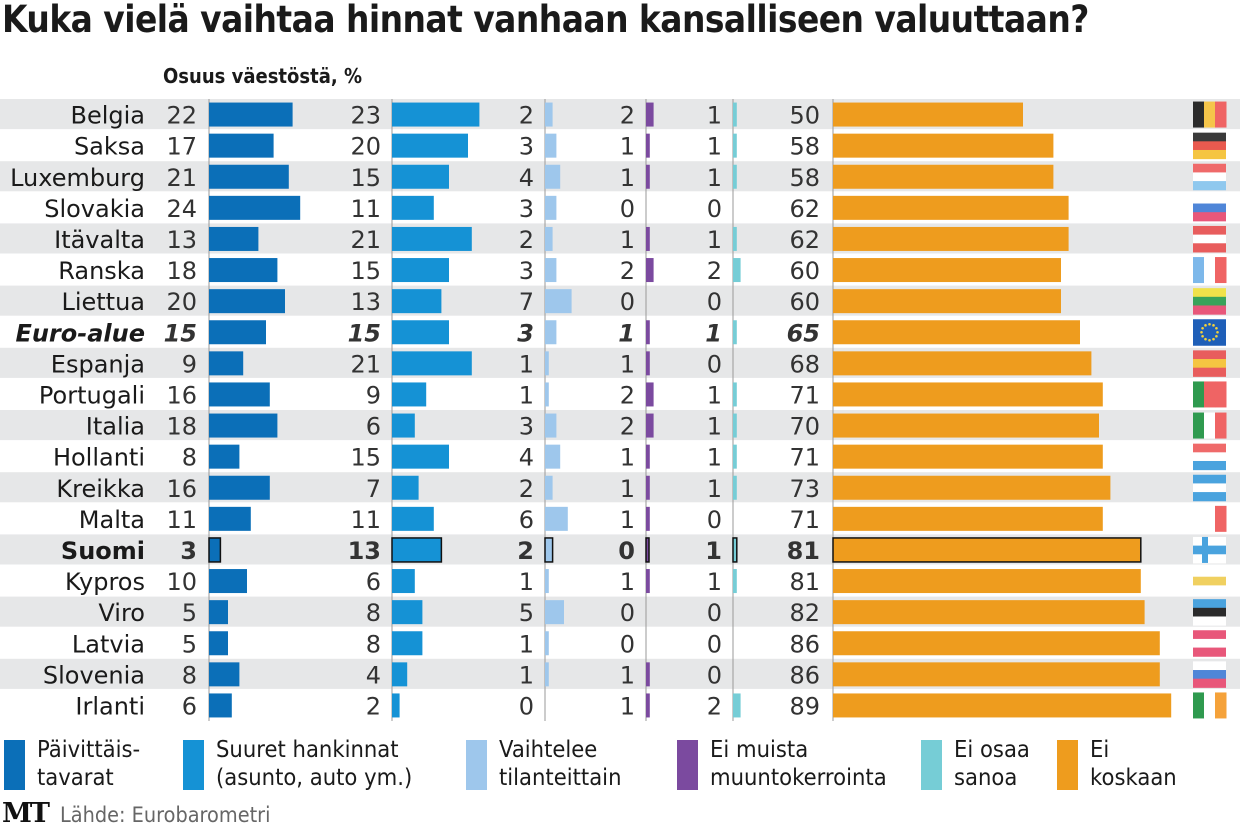 The image size is (1240, 832). Describe the element at coordinates (181, 147) in the screenshot. I see `data-label: 17` at that location.